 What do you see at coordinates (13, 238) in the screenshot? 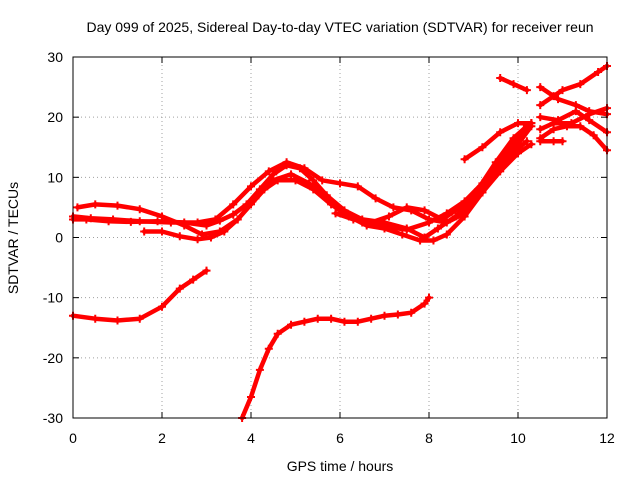
I see `y-axis-label: SDTVAR / TECUs` at bounding box center [13, 238].